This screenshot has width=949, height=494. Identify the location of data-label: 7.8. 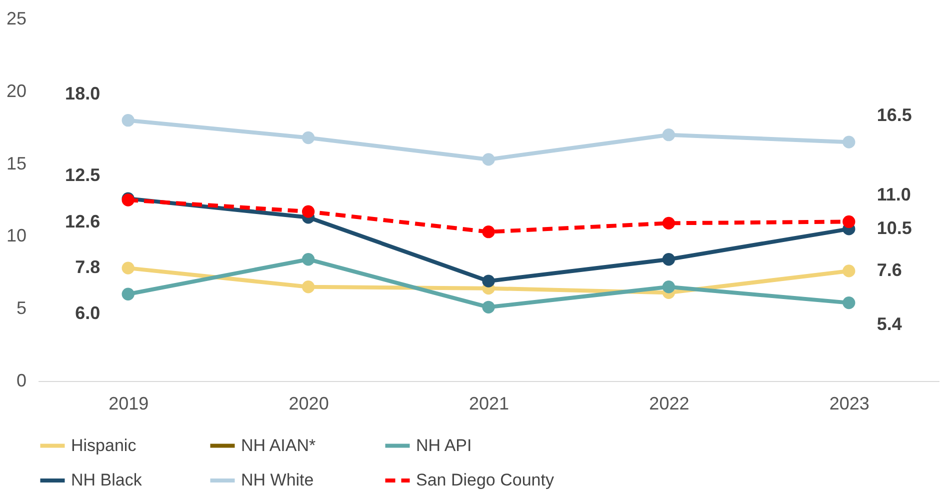
(87, 267).